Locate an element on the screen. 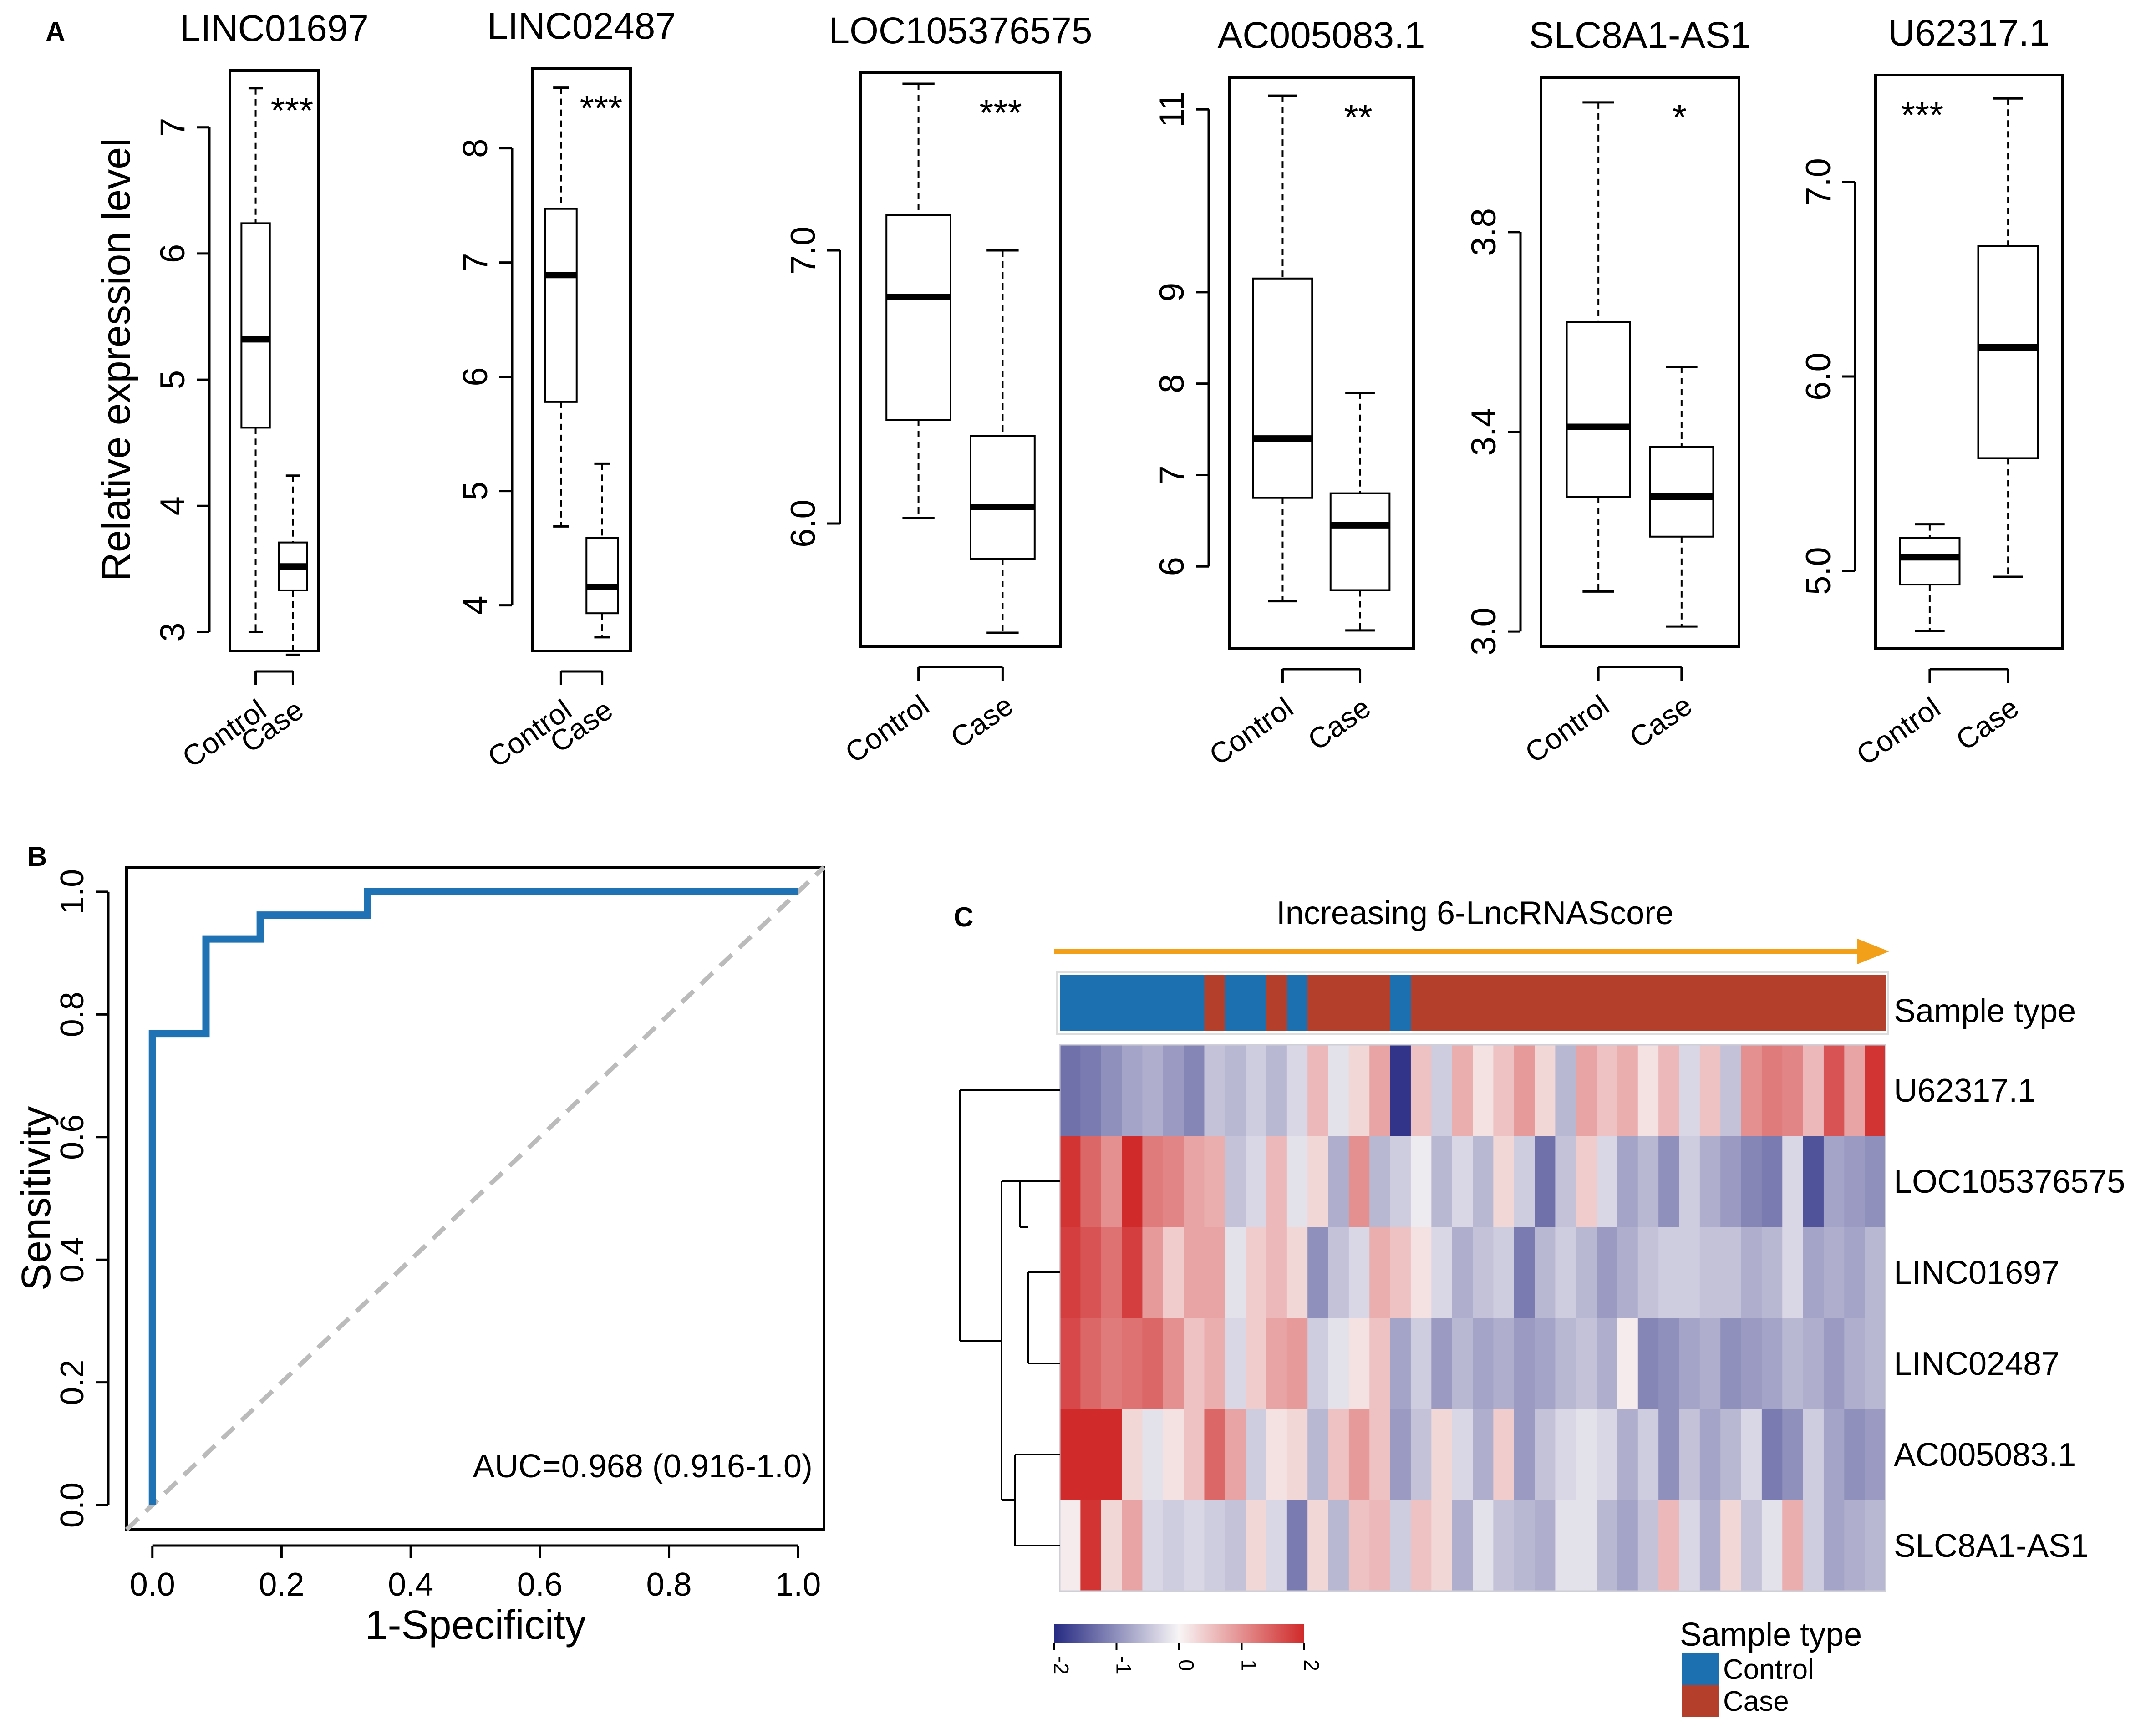  significance-marker: *** is located at coordinates (601, 108).